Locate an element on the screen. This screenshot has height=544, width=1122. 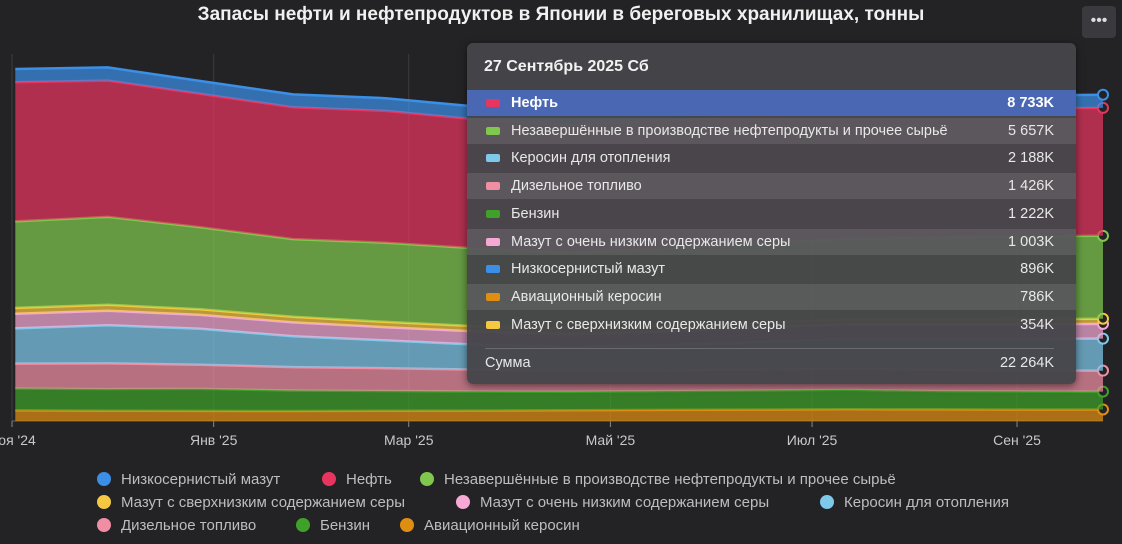
tooltip-row: Керосин для отопления 2 188K is located at coordinates (771, 158).